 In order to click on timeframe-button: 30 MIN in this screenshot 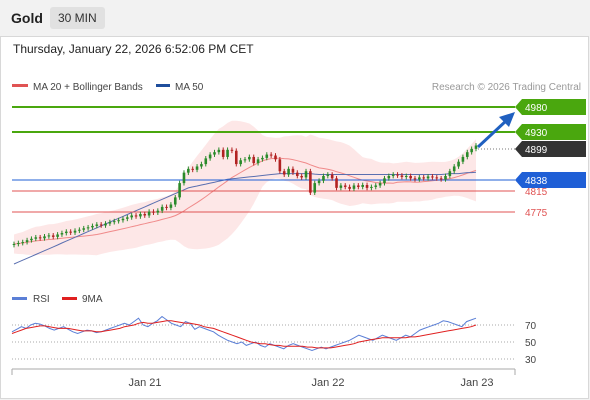, I will do `click(77, 18)`.